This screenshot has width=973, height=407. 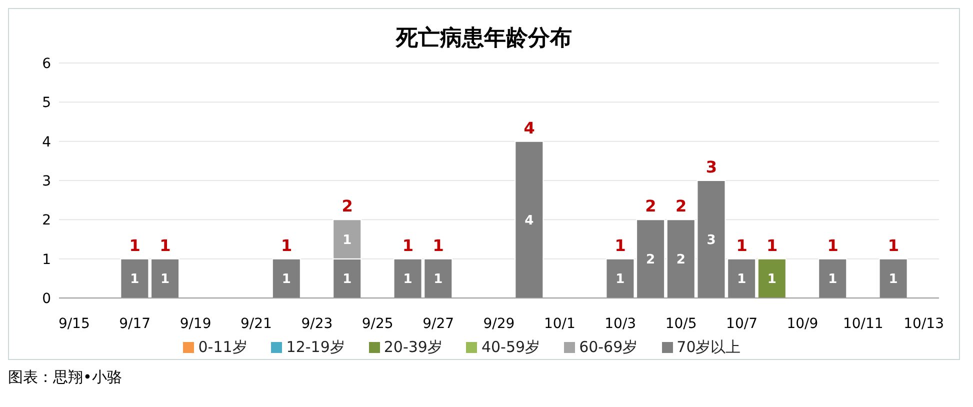 What do you see at coordinates (135, 324) in the screenshot?
I see `x-tick-label: 9/17` at bounding box center [135, 324].